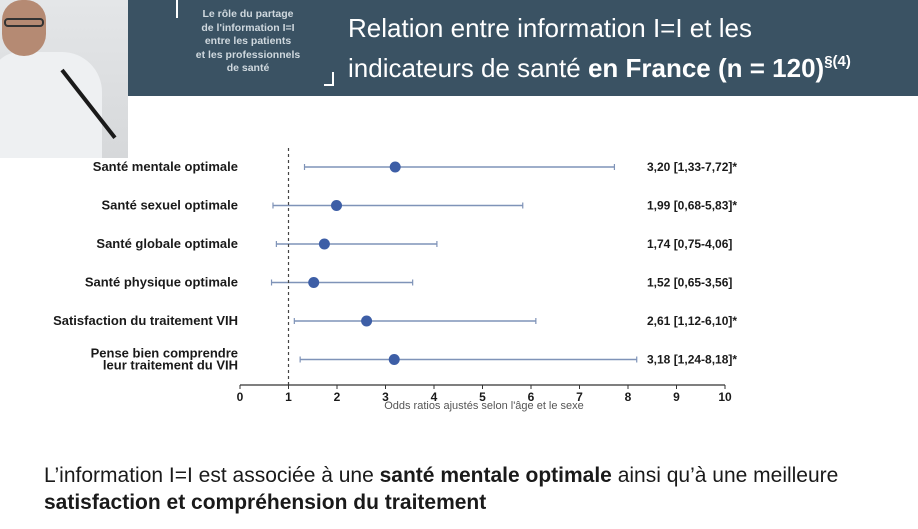 This screenshot has height=529, width=918. What do you see at coordinates (414, 243) in the screenshot?
I see `forest-row: Santé globale optimale 1,74 [0,75-4,06]` at bounding box center [414, 243].